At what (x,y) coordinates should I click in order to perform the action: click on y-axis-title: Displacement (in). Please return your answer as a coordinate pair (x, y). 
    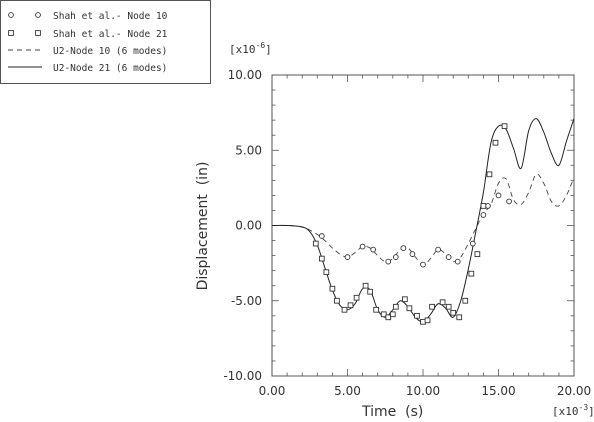
    Looking at the image, I should click on (203, 226).